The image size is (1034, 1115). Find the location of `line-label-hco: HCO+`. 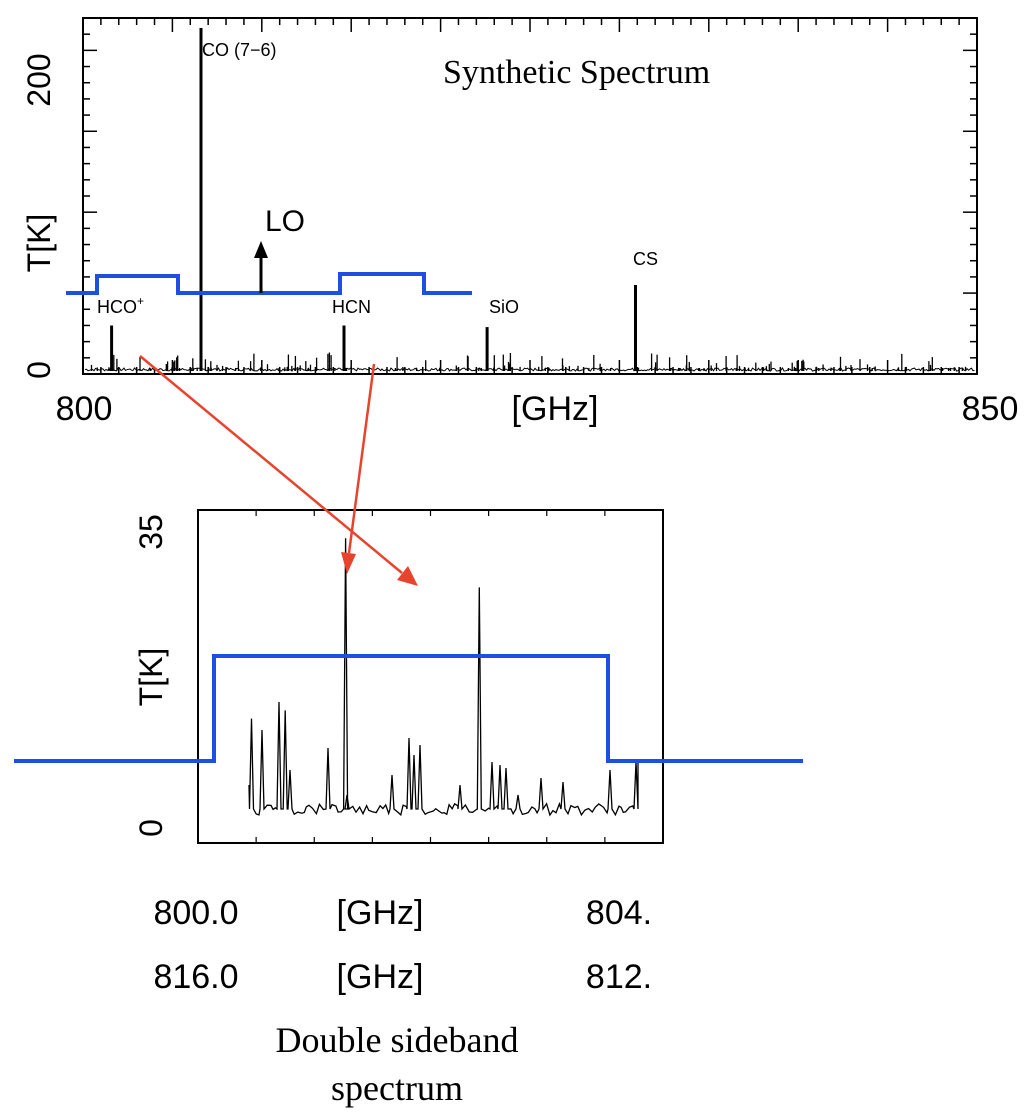

line-label-hco: HCO+ is located at coordinates (120, 305).